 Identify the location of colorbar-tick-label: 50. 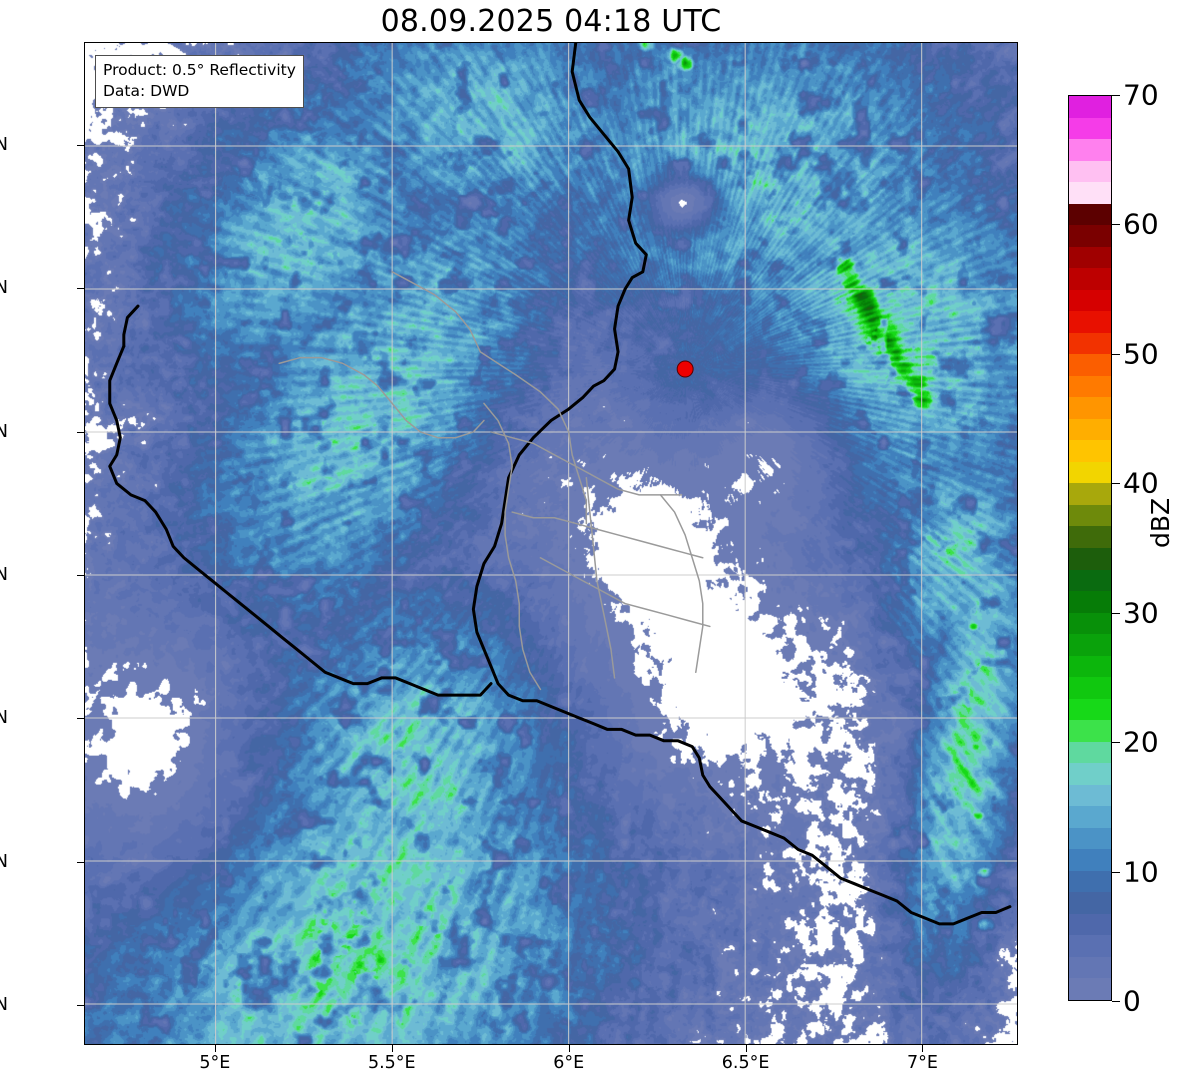
(1141, 354).